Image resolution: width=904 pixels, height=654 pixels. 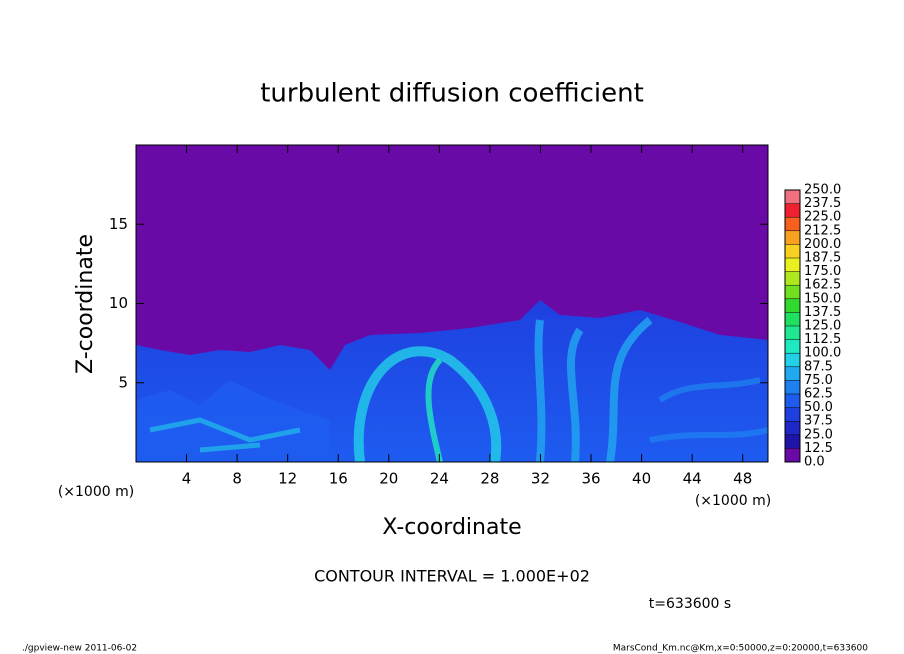 I want to click on colorbar-label: 37.5, so click(x=818, y=421).